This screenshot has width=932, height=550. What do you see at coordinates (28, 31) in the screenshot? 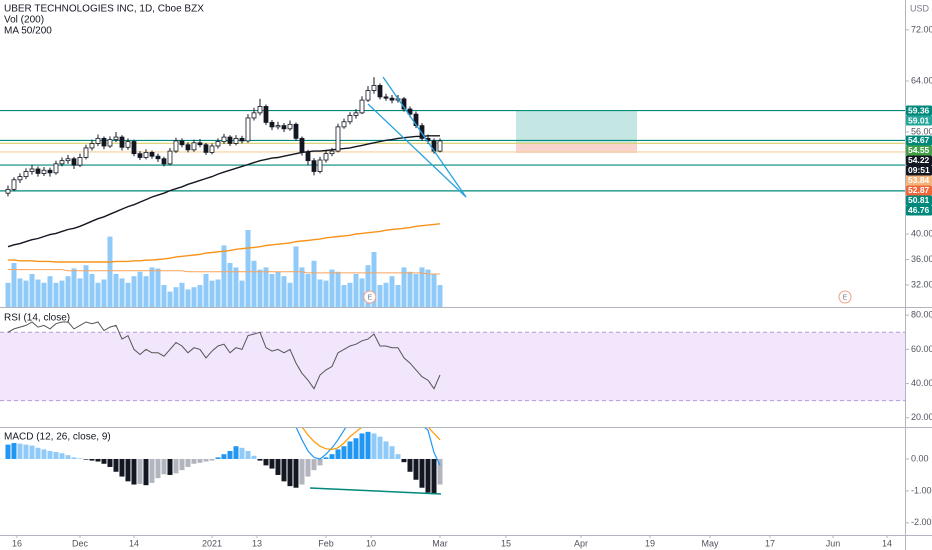
I see `ma-legend: MA 50/200` at bounding box center [28, 31].